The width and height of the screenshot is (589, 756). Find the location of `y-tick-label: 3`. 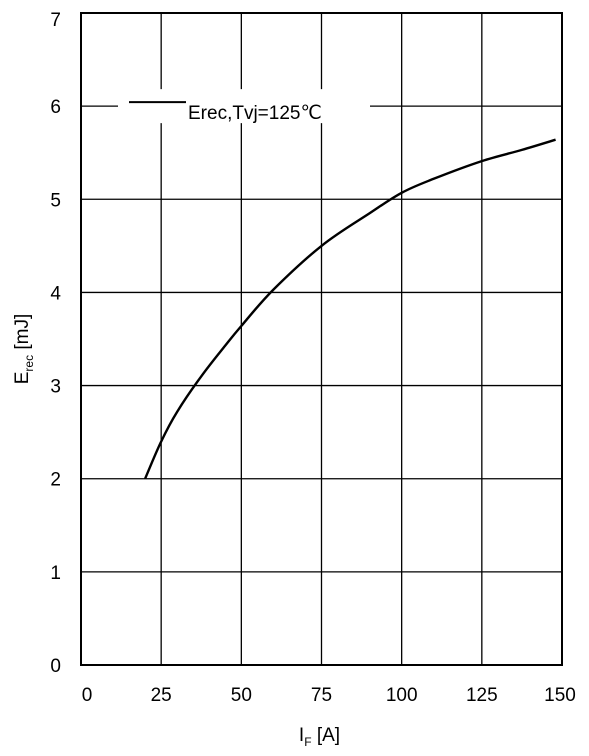

y-tick-label: 3 is located at coordinates (55, 387).